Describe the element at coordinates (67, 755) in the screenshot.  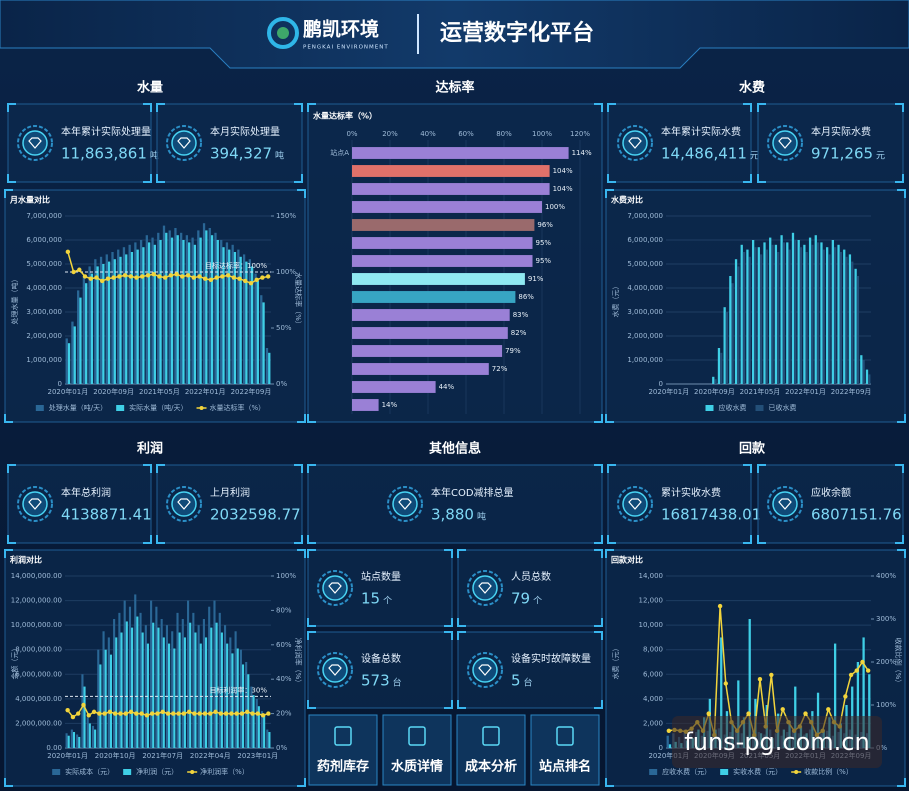
I see `x-tick-label: 2020年01月` at that location.